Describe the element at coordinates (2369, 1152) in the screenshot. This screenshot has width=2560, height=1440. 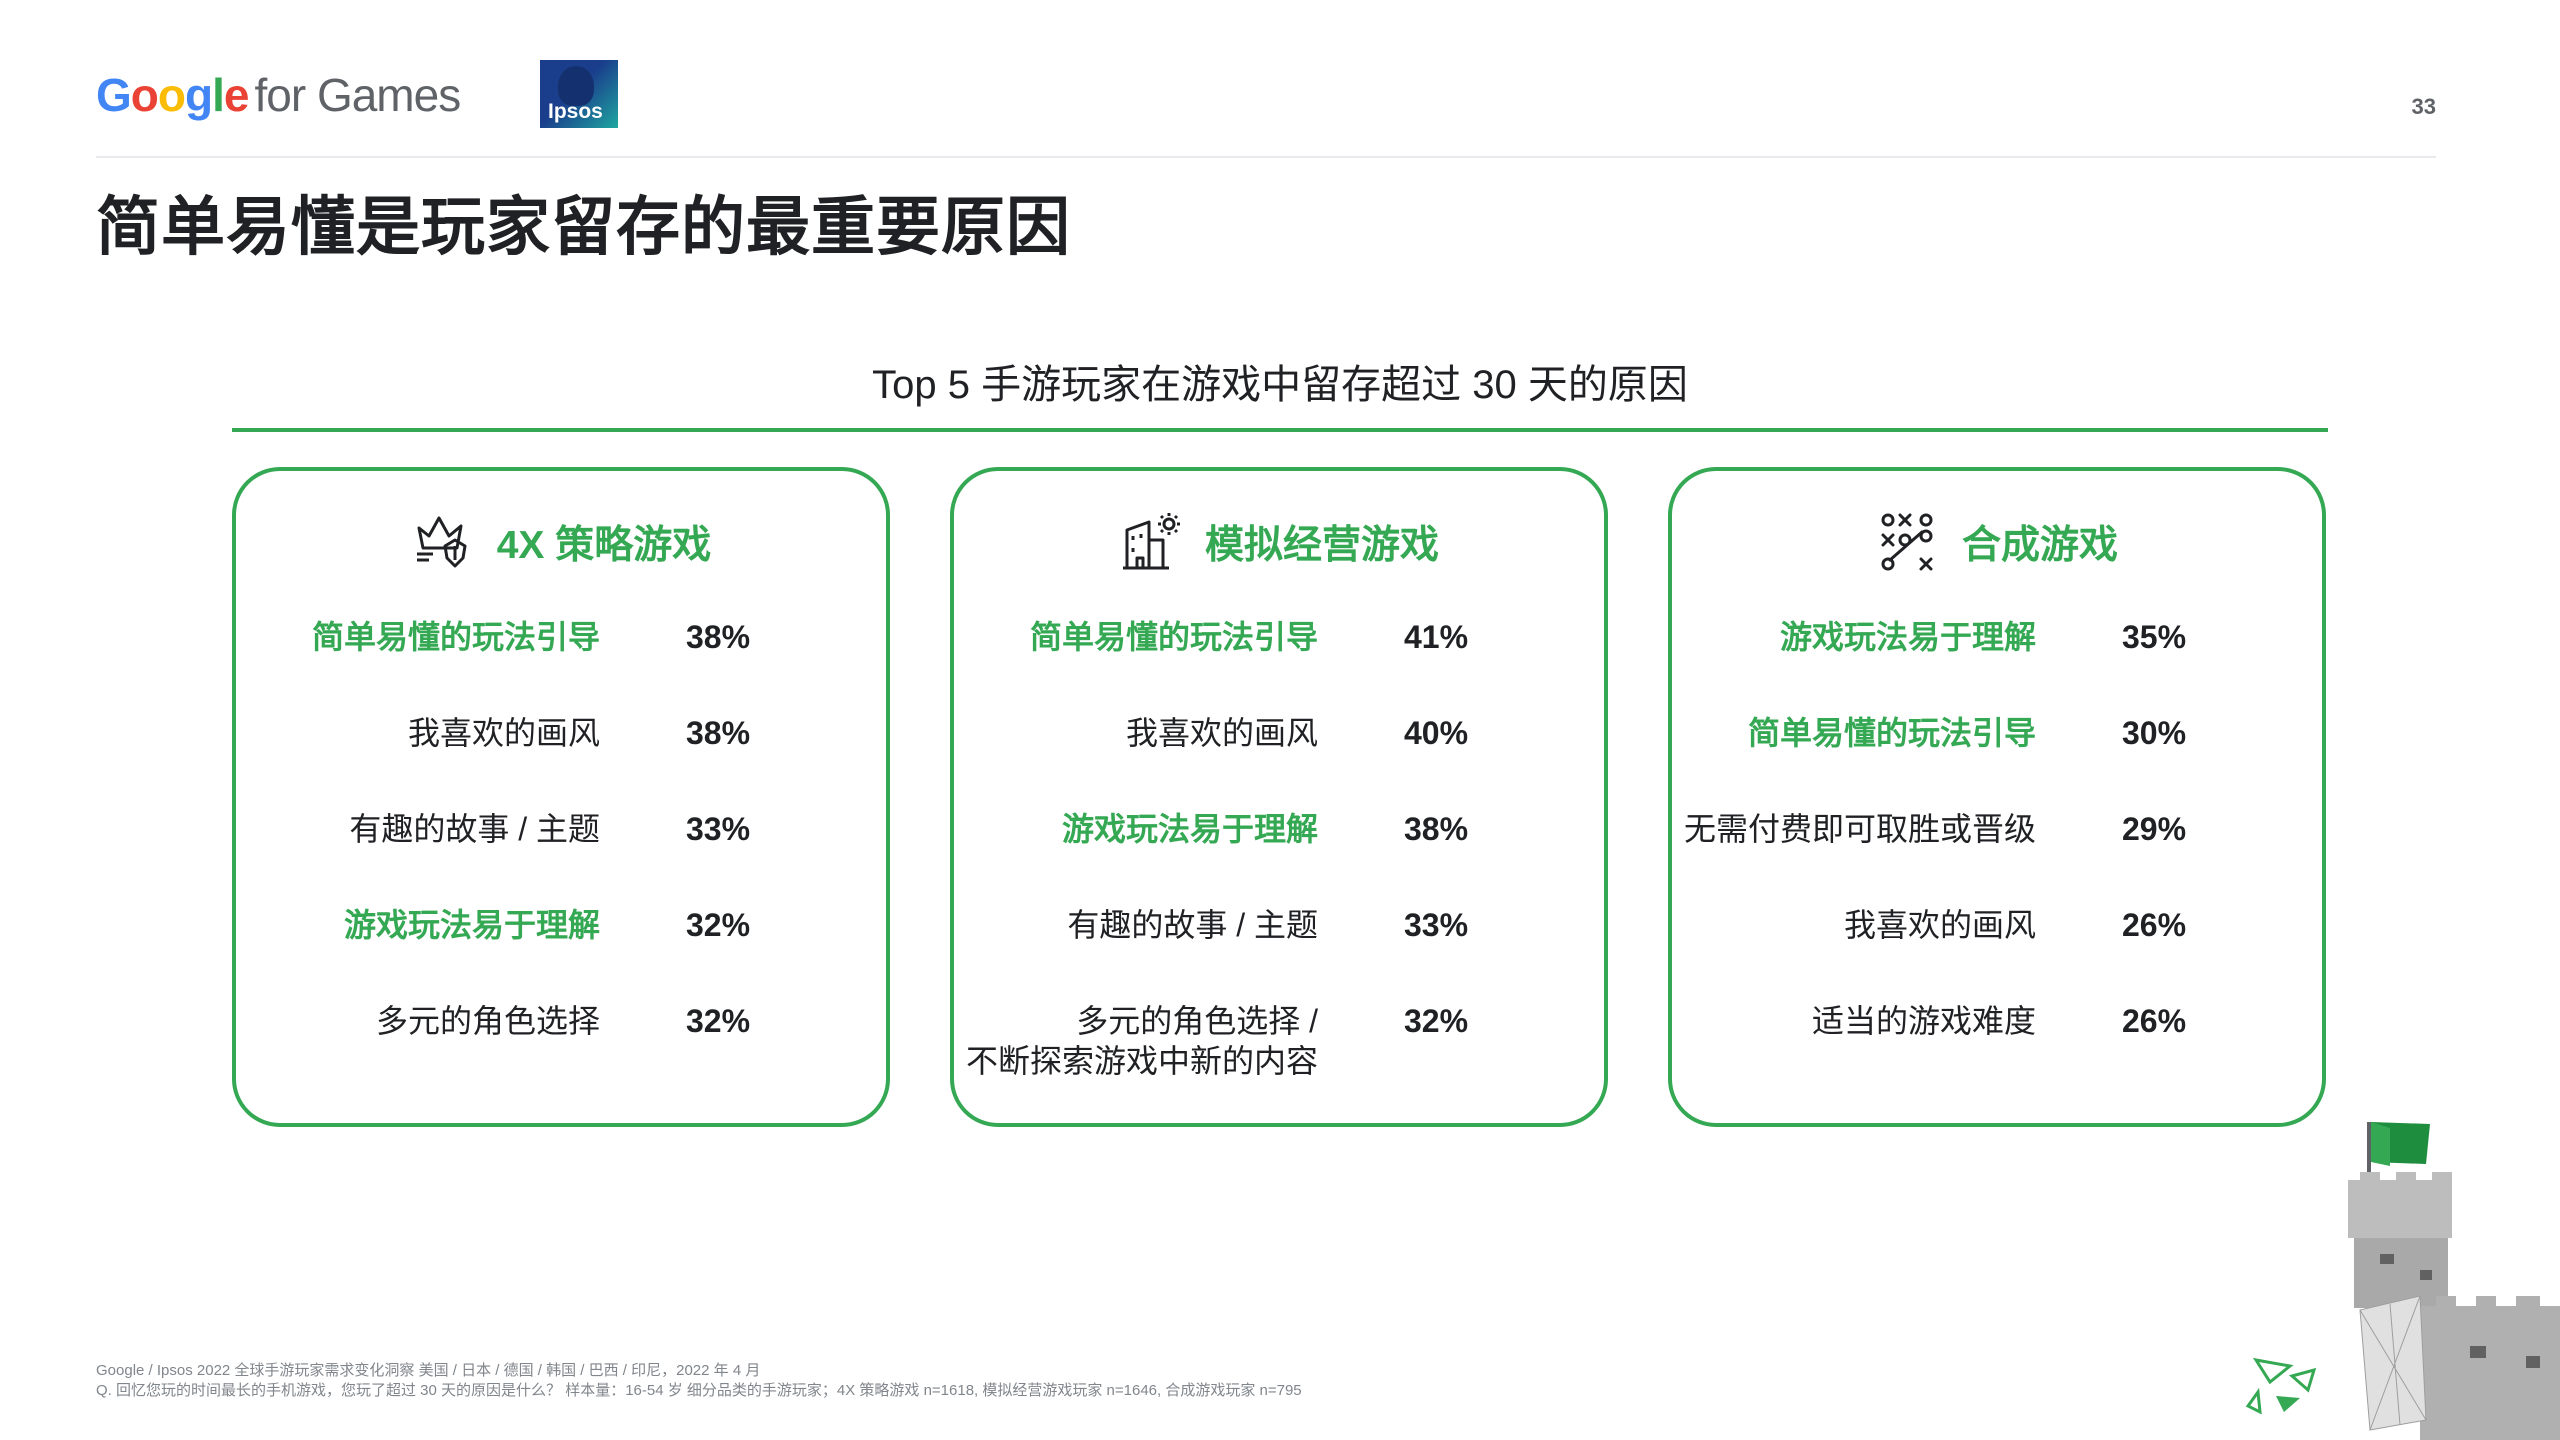
I see `flag-pole` at that location.